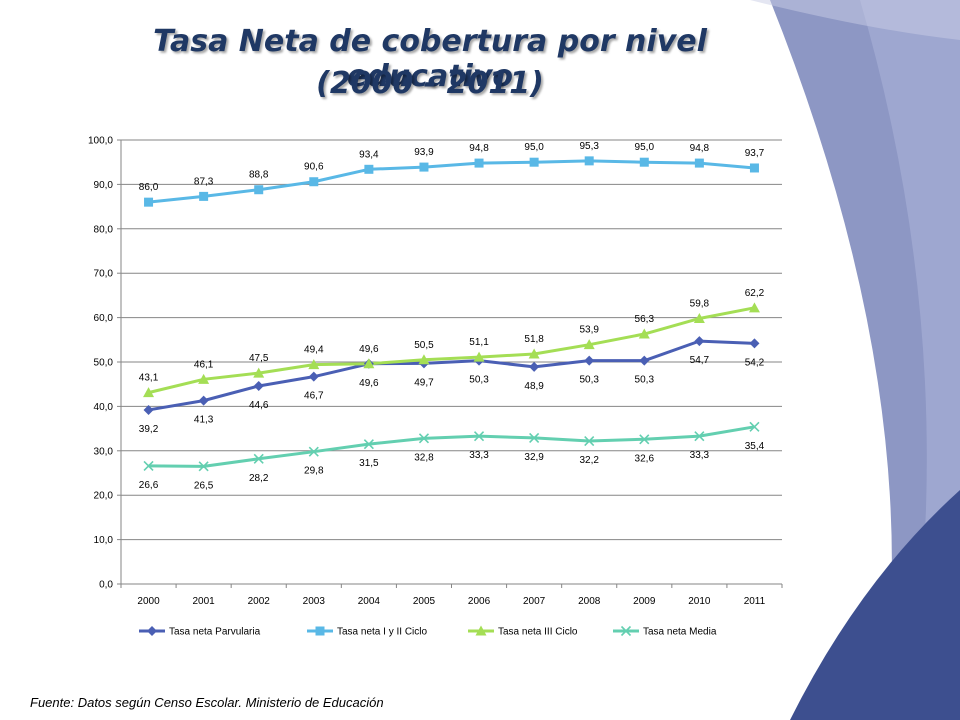 This screenshot has height=720, width=960. I want to click on data-label: 32,2, so click(589, 460).